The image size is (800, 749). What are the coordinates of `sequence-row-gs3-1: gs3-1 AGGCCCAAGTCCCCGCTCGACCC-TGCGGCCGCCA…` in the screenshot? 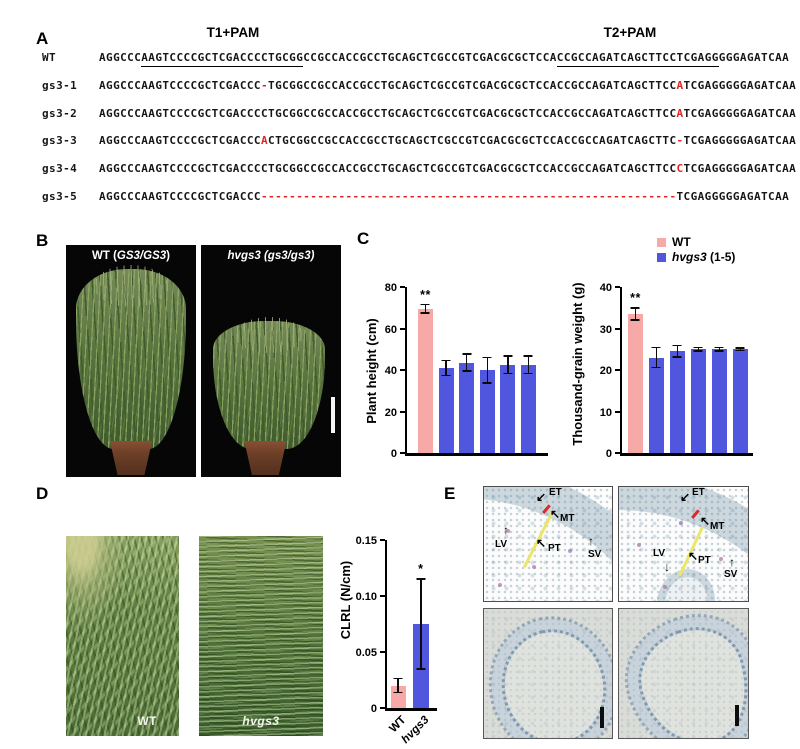 It's located at (419, 85).